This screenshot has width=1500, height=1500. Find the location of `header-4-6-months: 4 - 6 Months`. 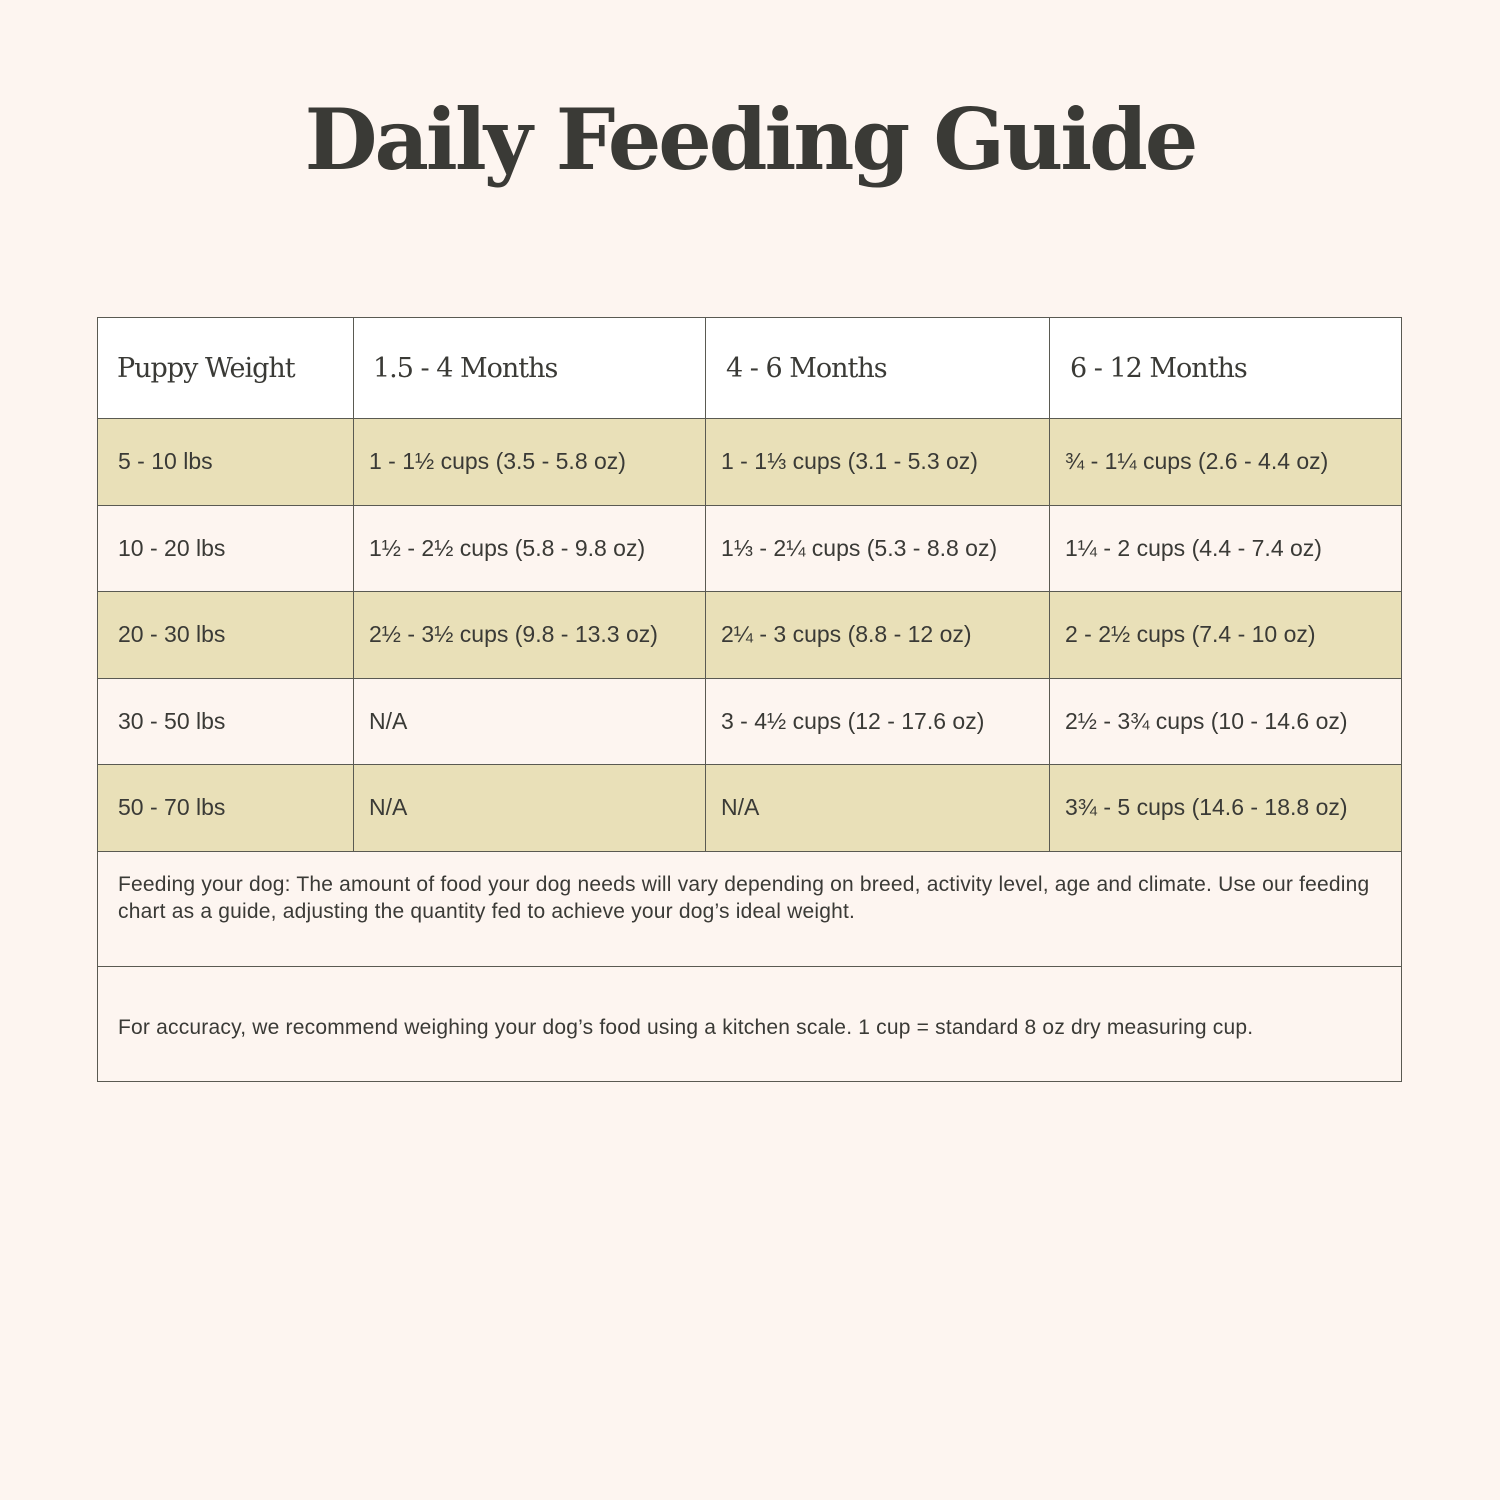

header-4-6-months: 4 - 6 Months is located at coordinates (877, 368).